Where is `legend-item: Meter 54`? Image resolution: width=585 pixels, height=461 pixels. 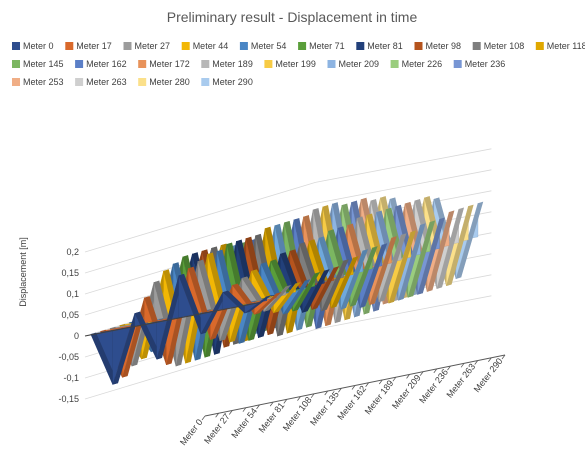 legend-item: Meter 54 is located at coordinates (263, 46).